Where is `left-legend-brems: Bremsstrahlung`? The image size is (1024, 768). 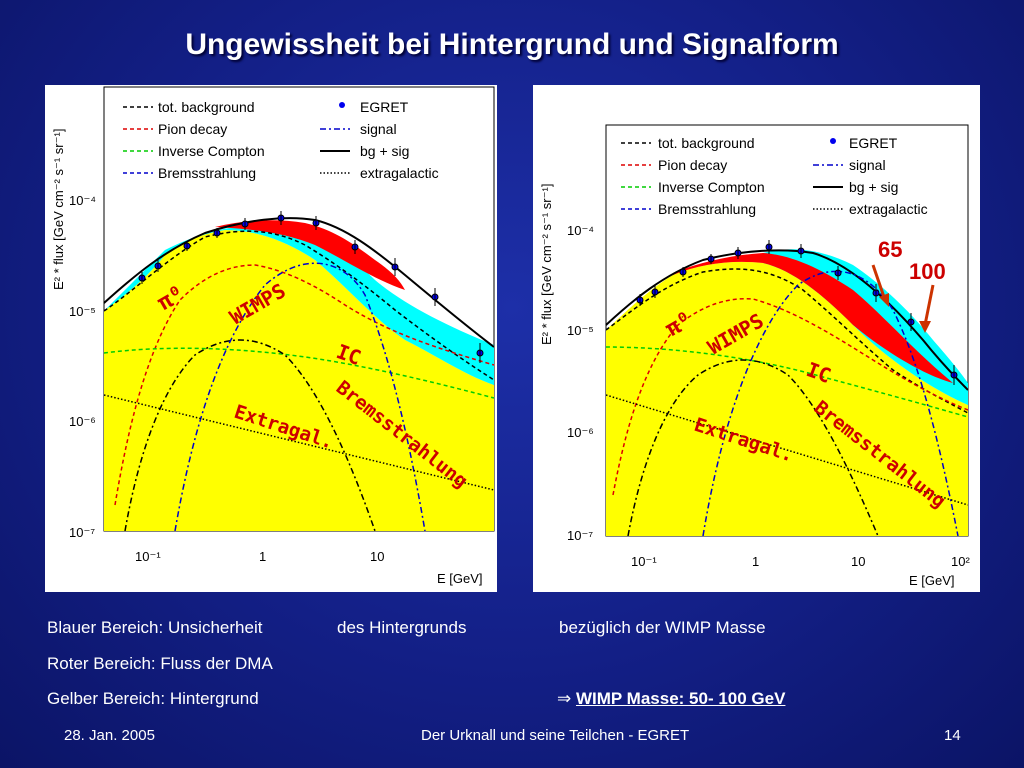 left-legend-brems: Bremsstrahlung is located at coordinates (207, 173).